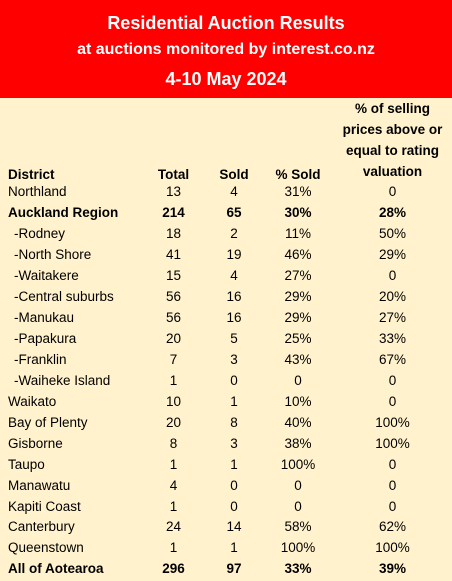 This screenshot has width=452, height=581. I want to click on cell-pct-sold: 58%, so click(298, 527).